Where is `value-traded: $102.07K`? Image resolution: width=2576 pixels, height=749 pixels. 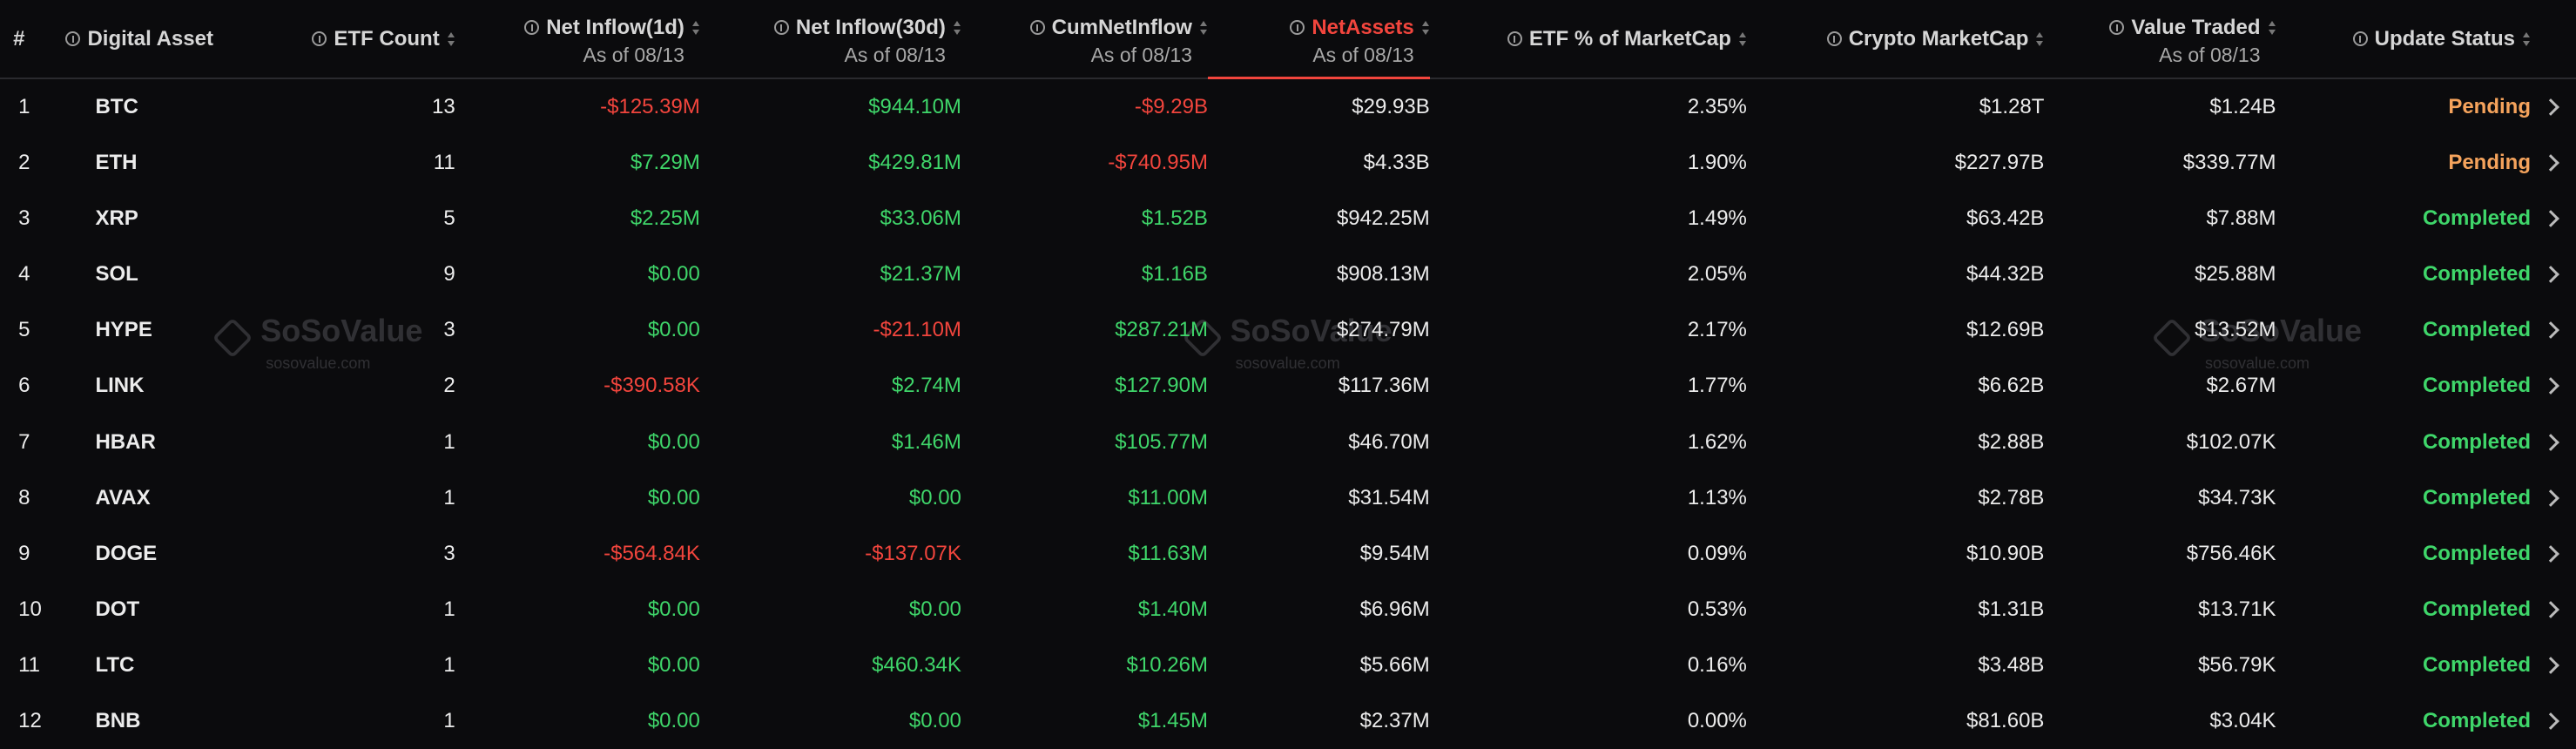
value-traded: $102.07K is located at coordinates (2231, 441).